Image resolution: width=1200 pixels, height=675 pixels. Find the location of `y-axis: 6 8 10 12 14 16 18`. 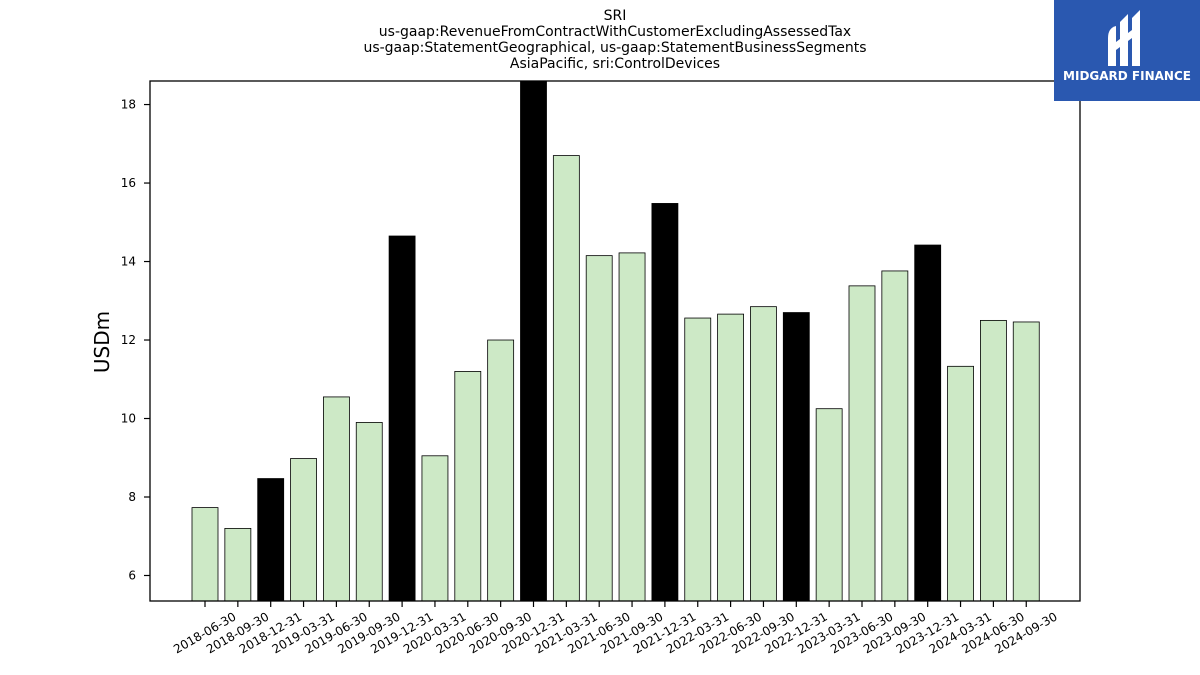

y-axis: 6 8 10 12 14 16 18 is located at coordinates (135, 340).